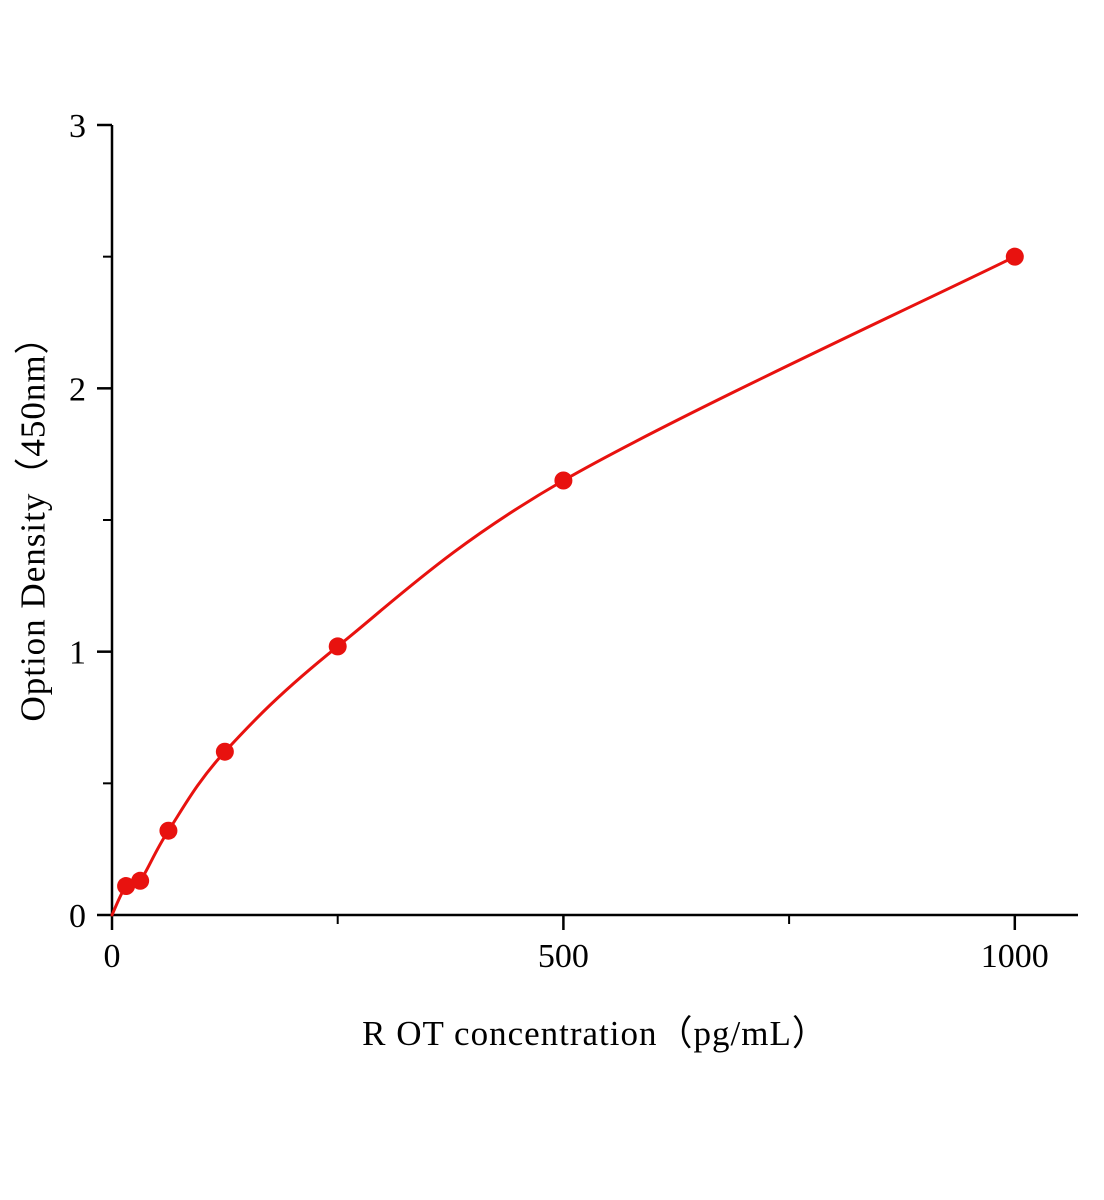 The height and width of the screenshot is (1200, 1104). What do you see at coordinates (595, 1033) in the screenshot?
I see `x-axis-title: R OT concentration（pg/mL）` at bounding box center [595, 1033].